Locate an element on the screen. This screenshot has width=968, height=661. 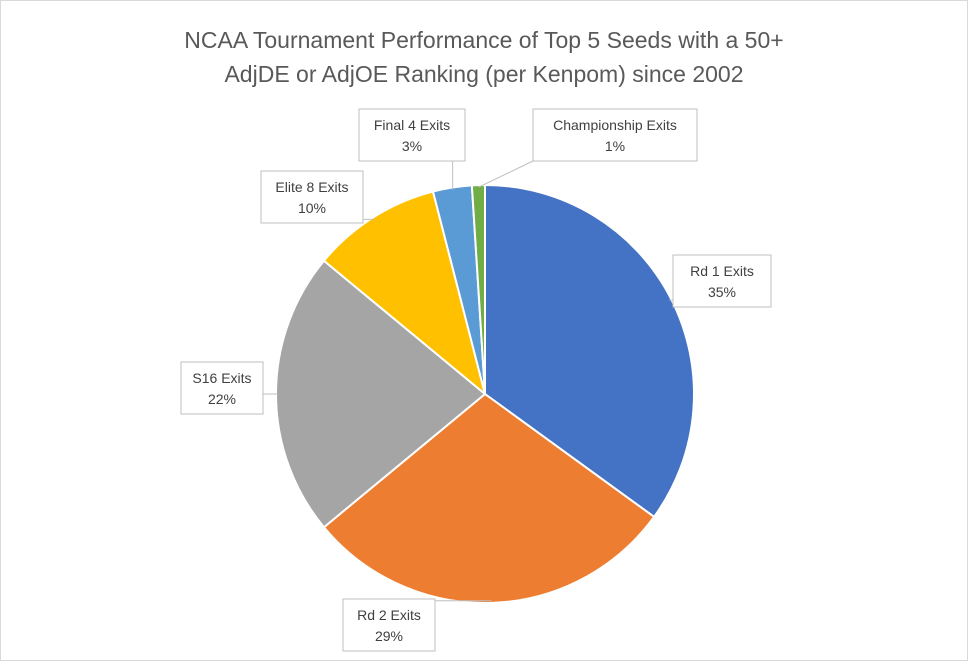
data-label-value: 29% is located at coordinates (389, 636).